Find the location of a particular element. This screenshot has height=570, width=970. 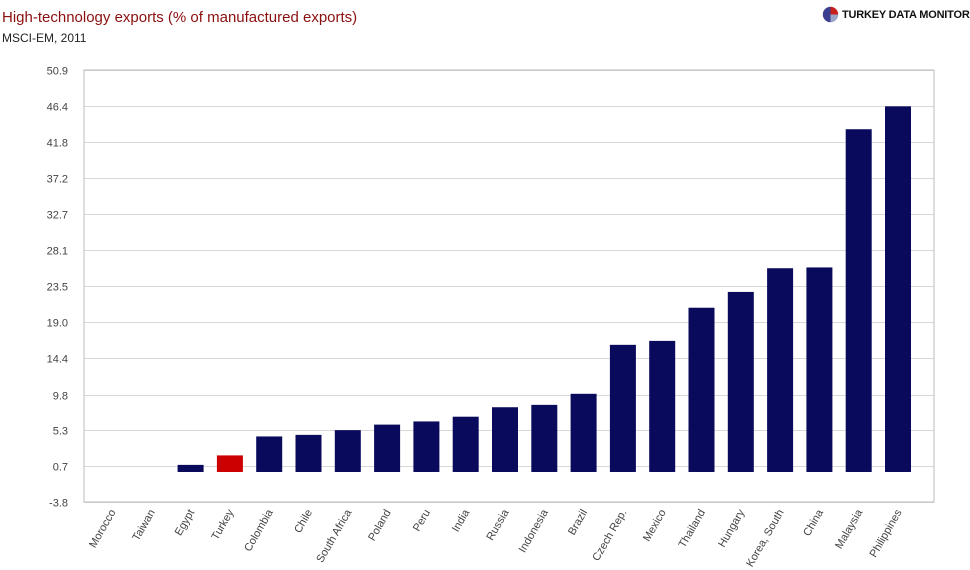

x-tick-label: Brazil is located at coordinates (578, 523).